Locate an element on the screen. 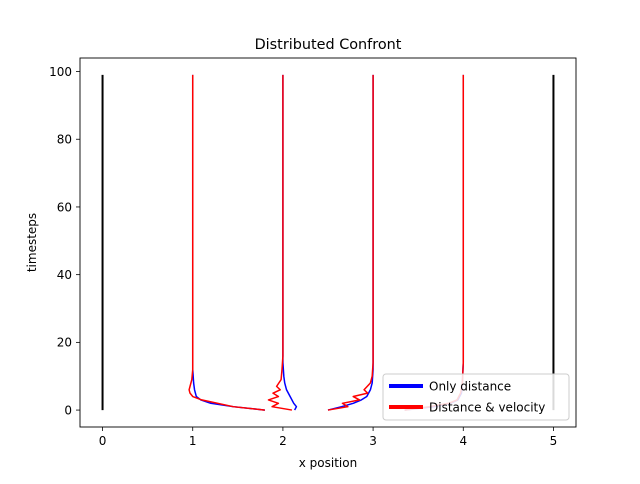 This screenshot has width=640, height=484. legend: Only distance Distance & velocity is located at coordinates (476, 397).